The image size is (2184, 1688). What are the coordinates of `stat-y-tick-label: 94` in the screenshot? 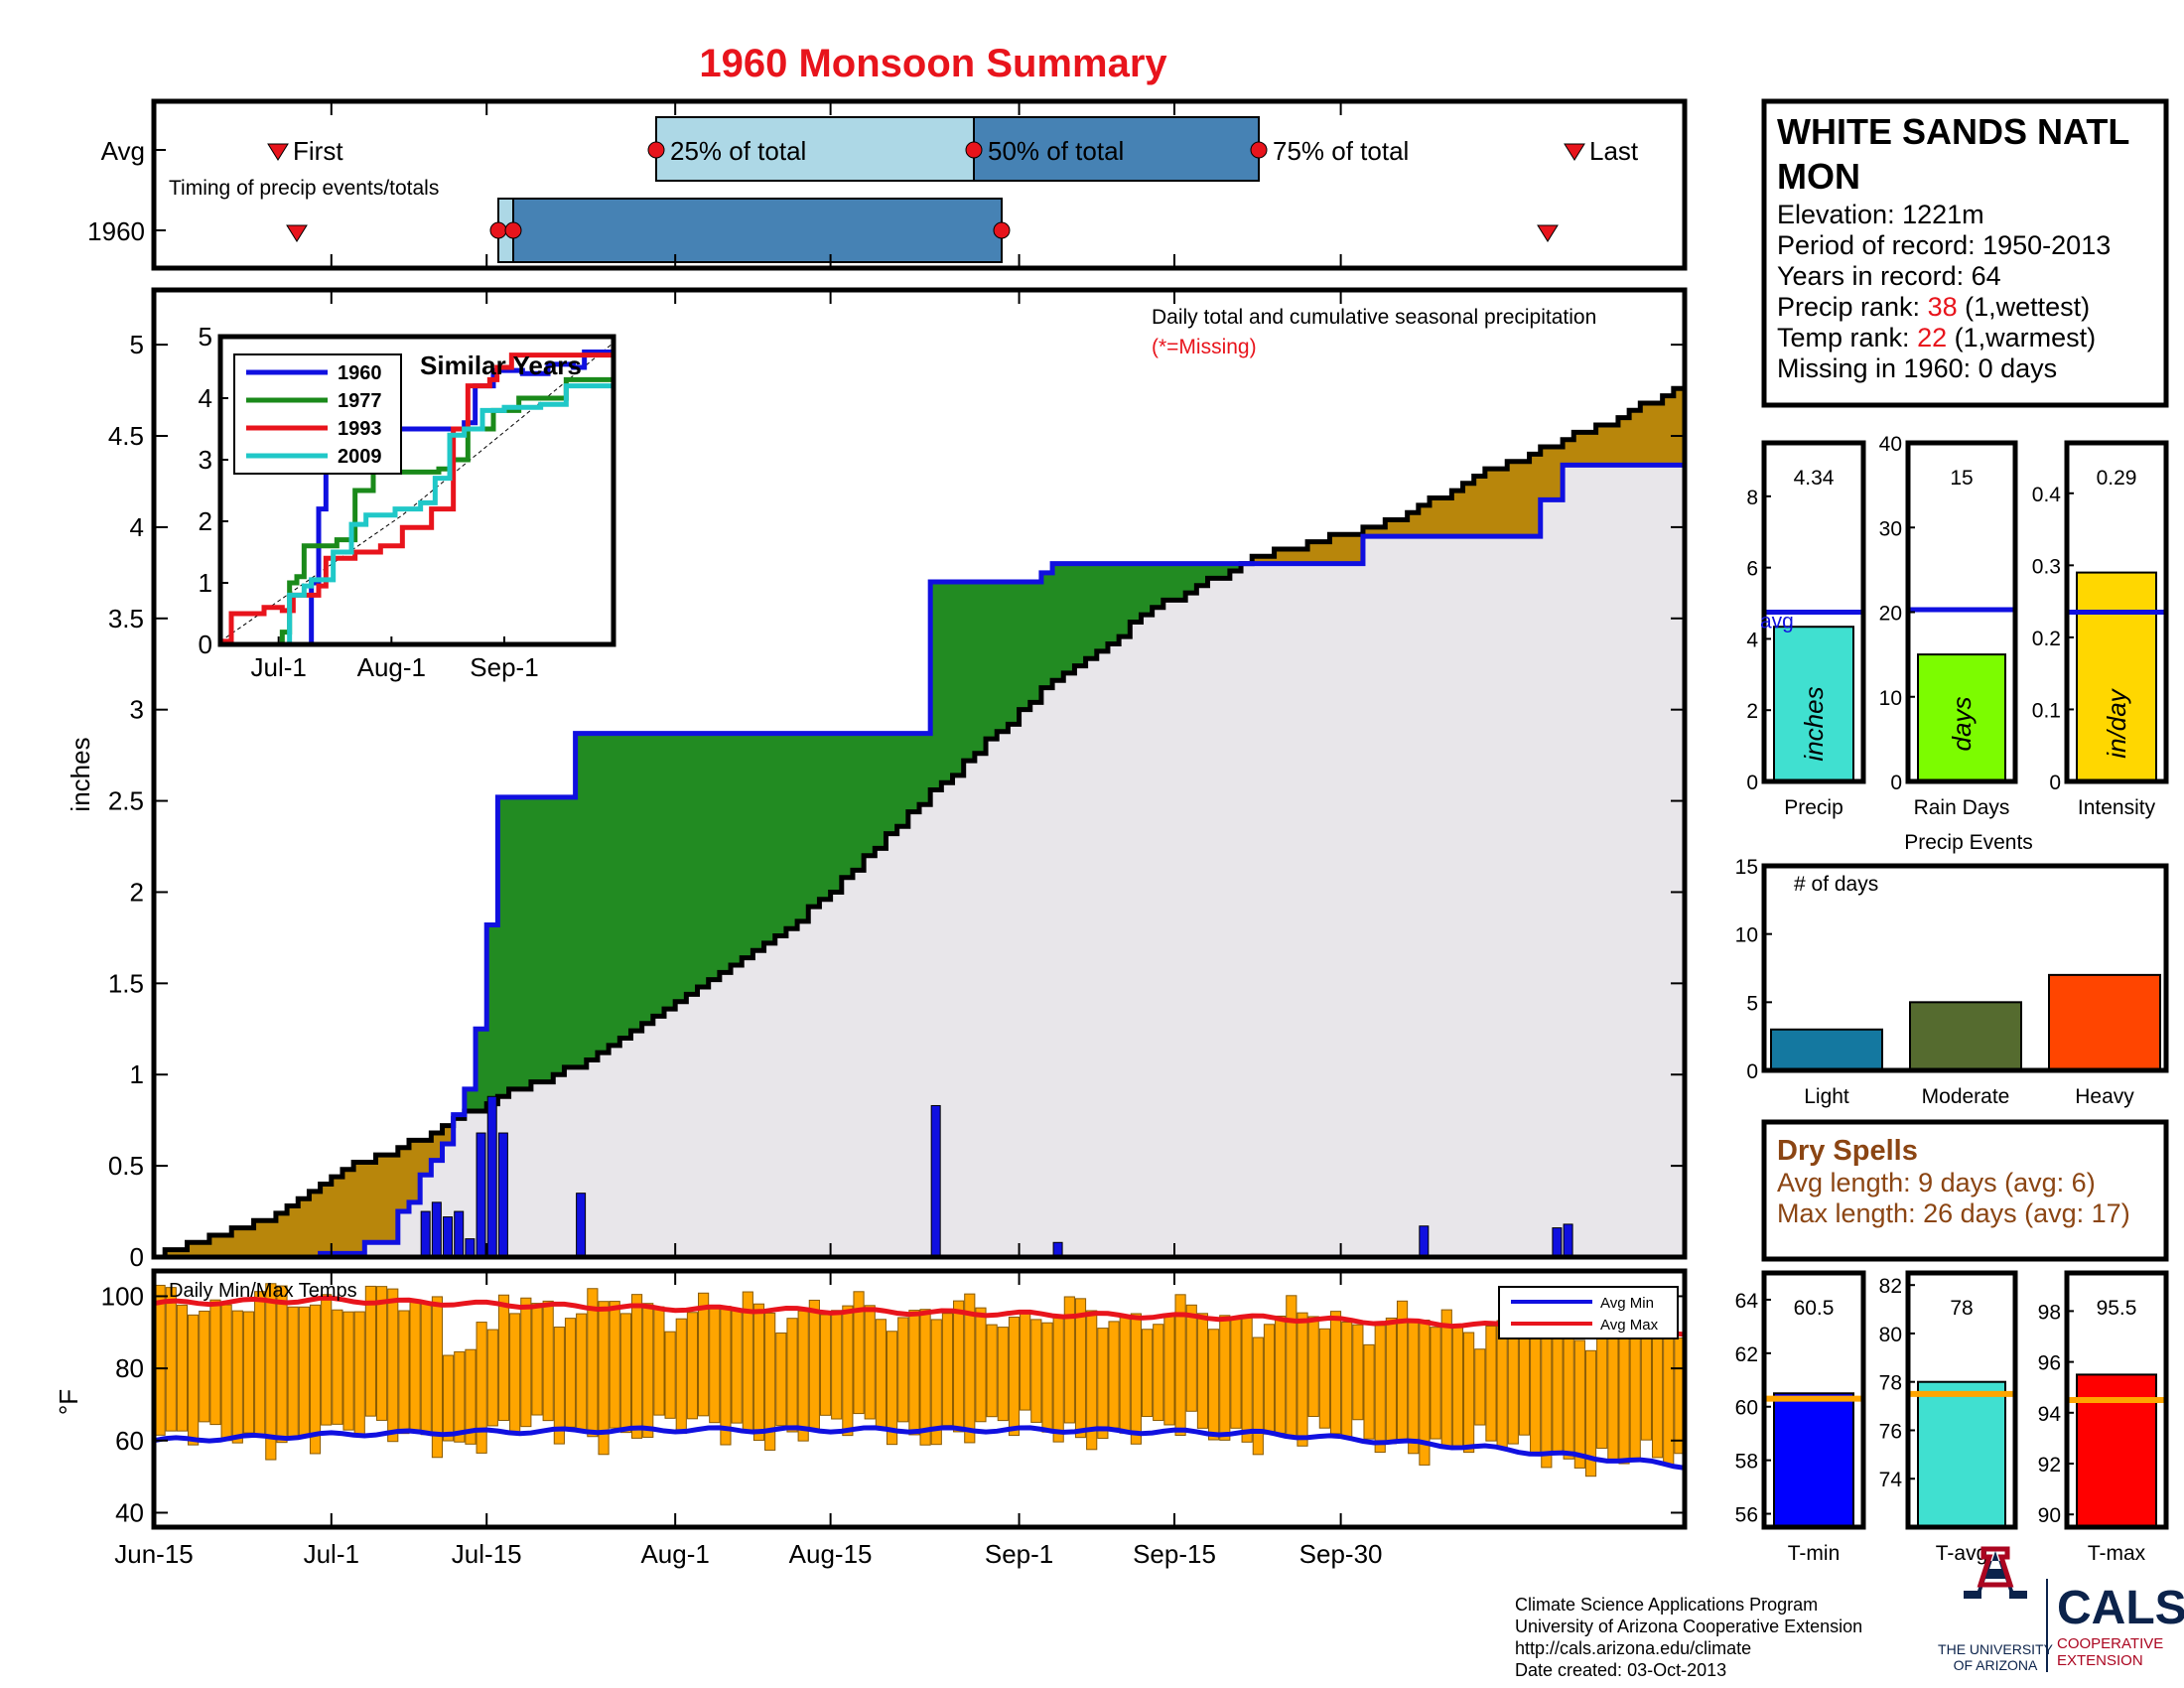 It's located at (2050, 1414).